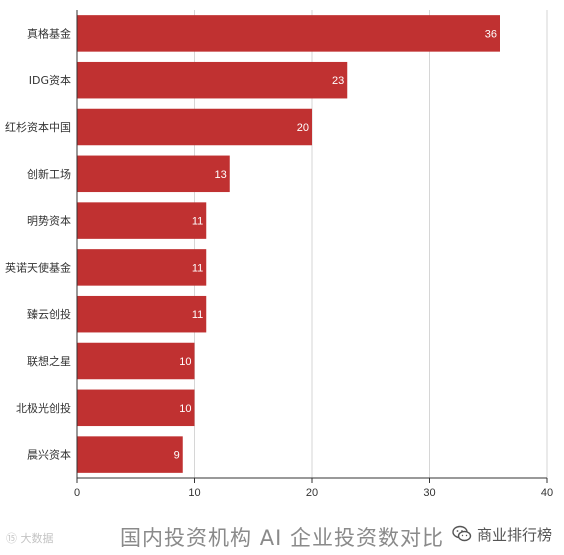 Image resolution: width=564 pixels, height=555 pixels. Describe the element at coordinates (514, 534) in the screenshot. I see `watermark-right-text: 商业排行榜` at that location.